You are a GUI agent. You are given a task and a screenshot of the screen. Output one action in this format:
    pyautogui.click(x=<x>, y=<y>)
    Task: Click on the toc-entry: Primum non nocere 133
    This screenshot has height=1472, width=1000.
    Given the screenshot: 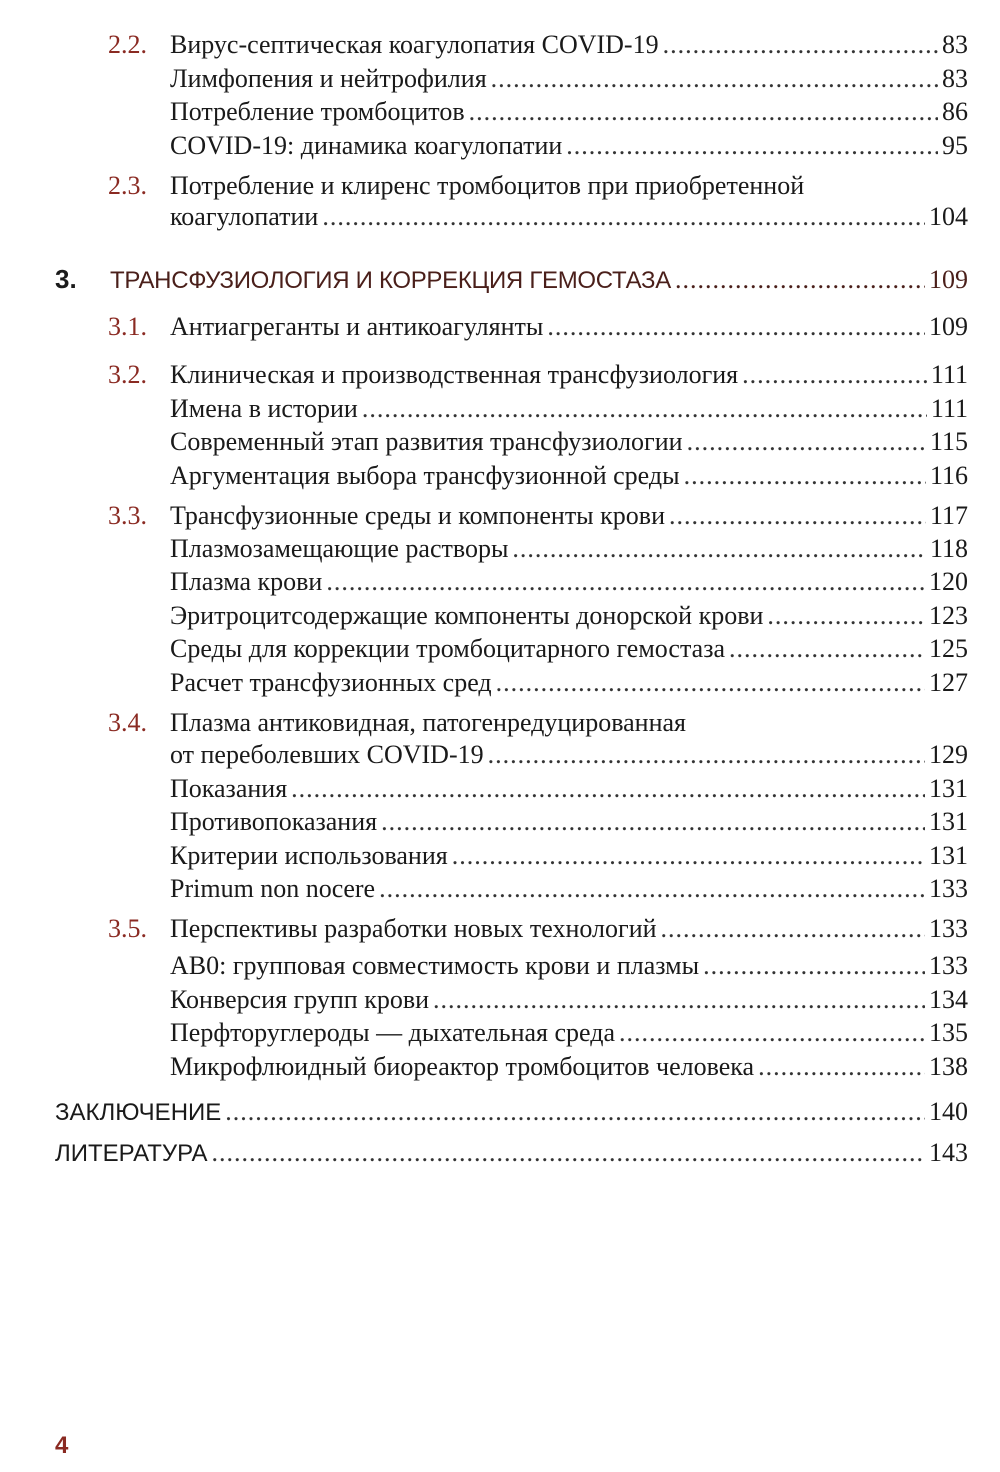 What is the action you would take?
    pyautogui.click(x=569, y=889)
    